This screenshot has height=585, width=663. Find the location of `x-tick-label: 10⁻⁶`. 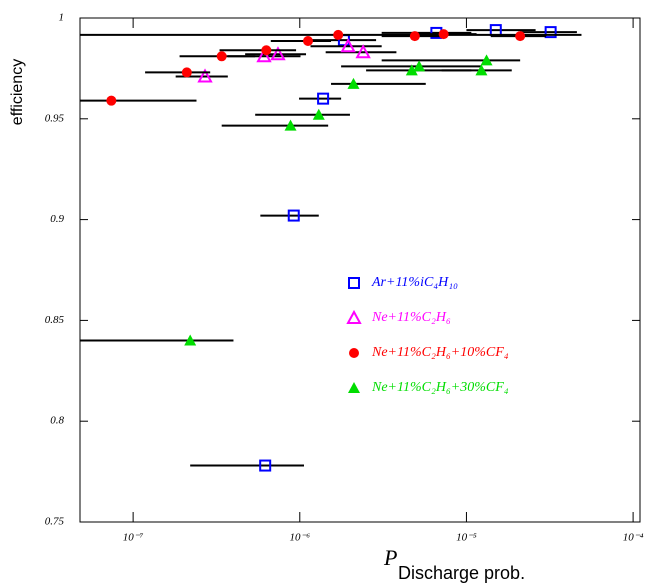

x-tick-label: 10⁻⁶ is located at coordinates (299, 538).